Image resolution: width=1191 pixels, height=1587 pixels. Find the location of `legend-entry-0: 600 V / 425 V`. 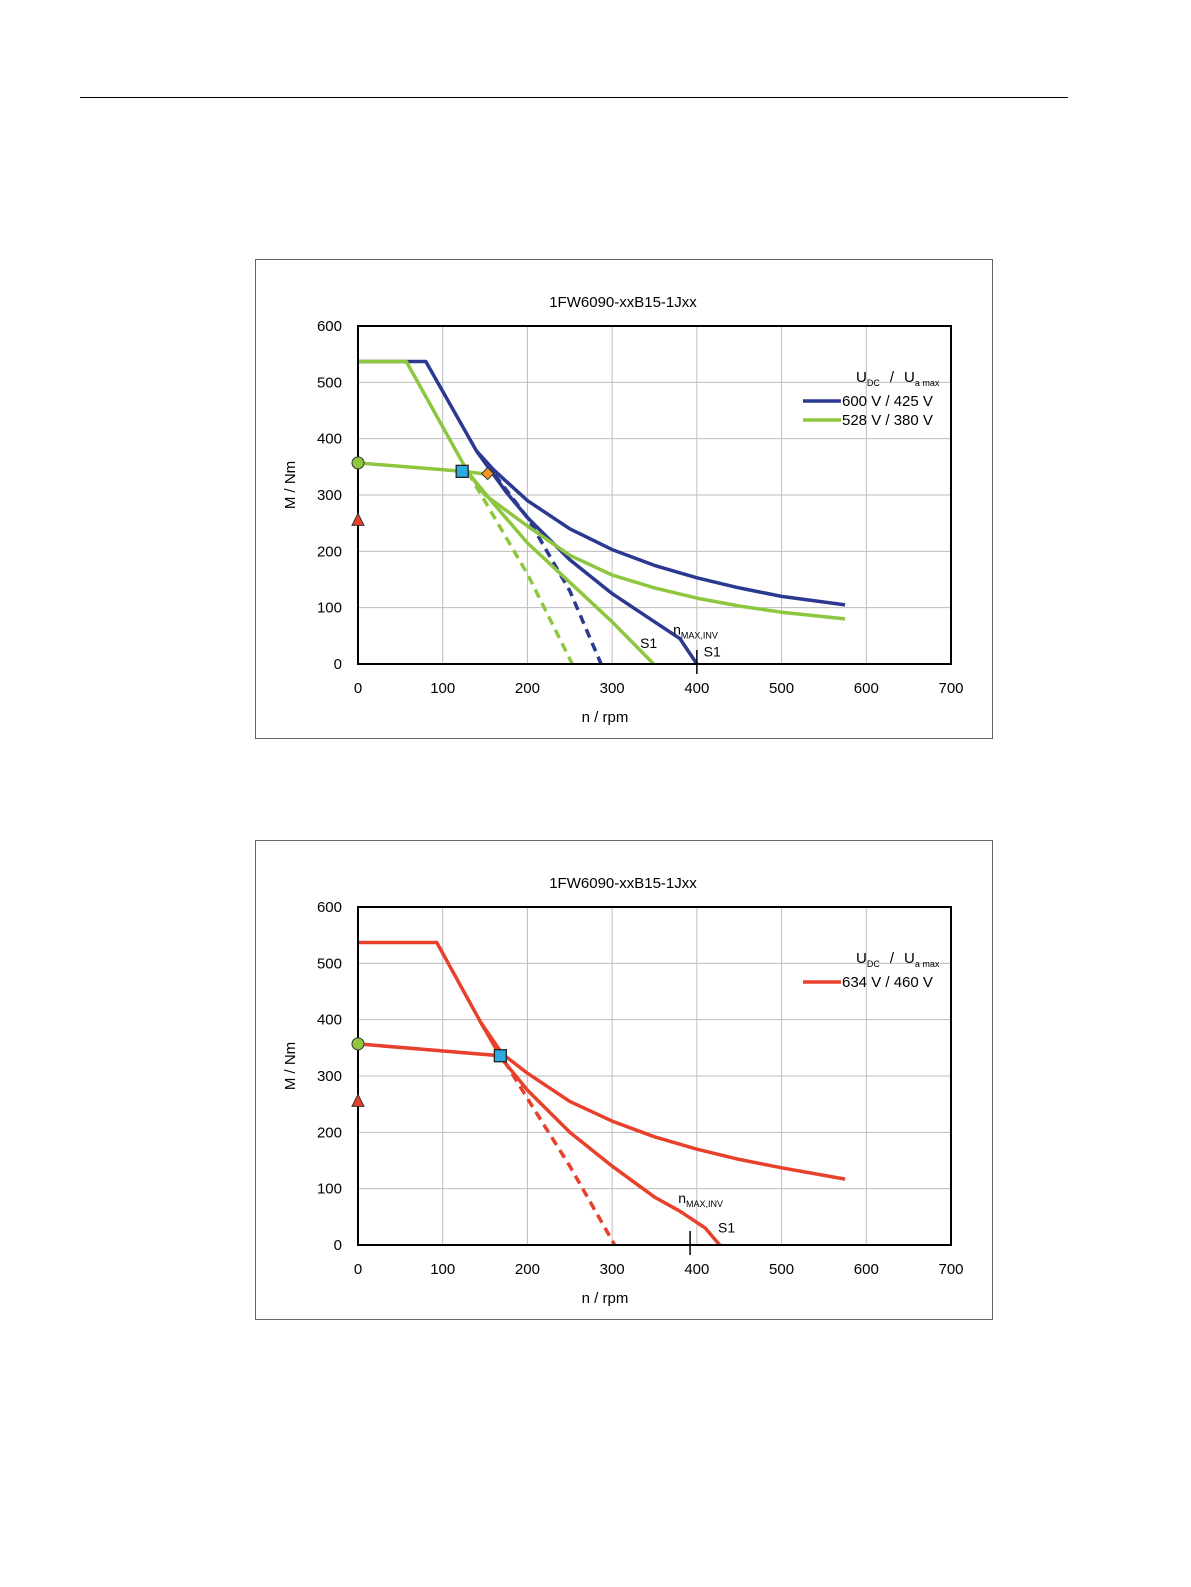

legend-entry-0: 600 V / 425 V is located at coordinates (887, 401).